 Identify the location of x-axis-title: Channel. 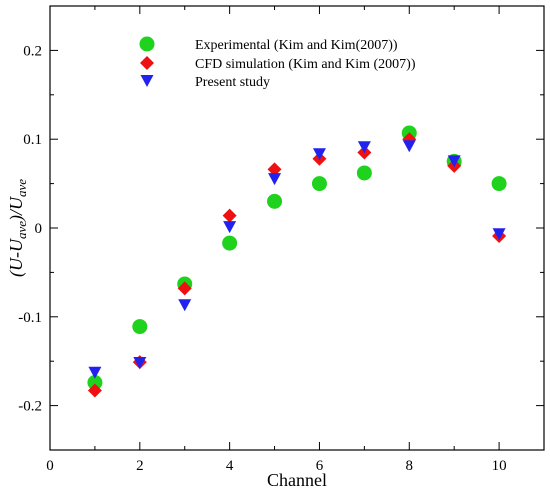
(297, 480).